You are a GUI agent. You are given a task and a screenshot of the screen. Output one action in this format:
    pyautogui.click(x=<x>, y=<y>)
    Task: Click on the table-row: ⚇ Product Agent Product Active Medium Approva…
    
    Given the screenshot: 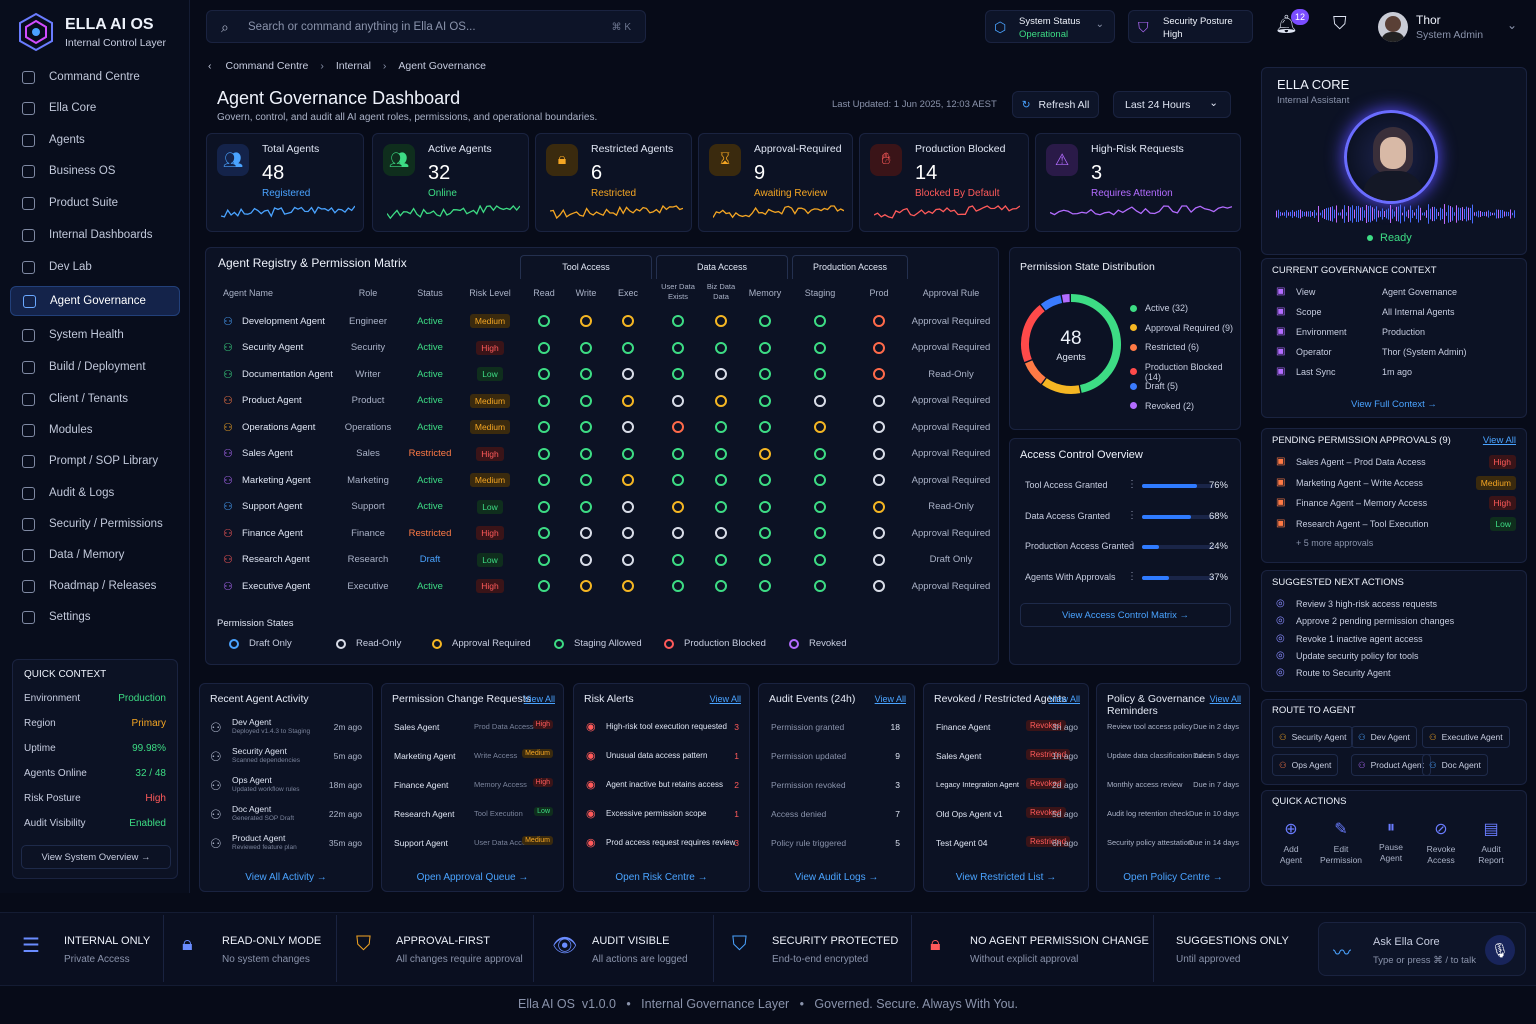 What is the action you would take?
    pyautogui.click(x=604, y=401)
    